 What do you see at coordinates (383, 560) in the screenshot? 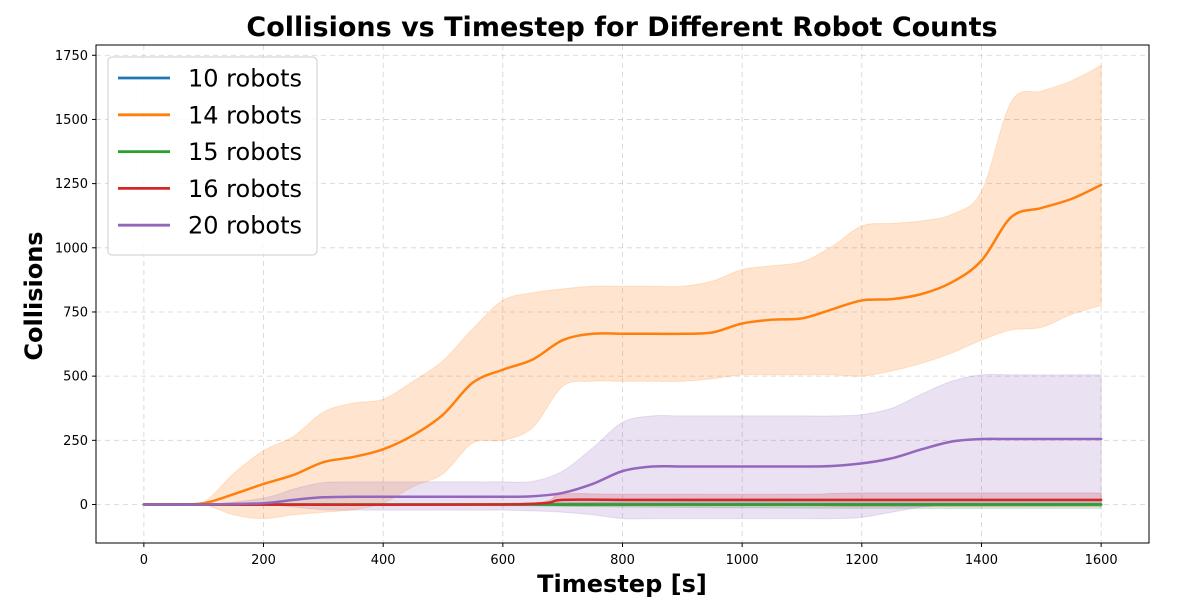
I see `x-tick-label: 400` at bounding box center [383, 560].